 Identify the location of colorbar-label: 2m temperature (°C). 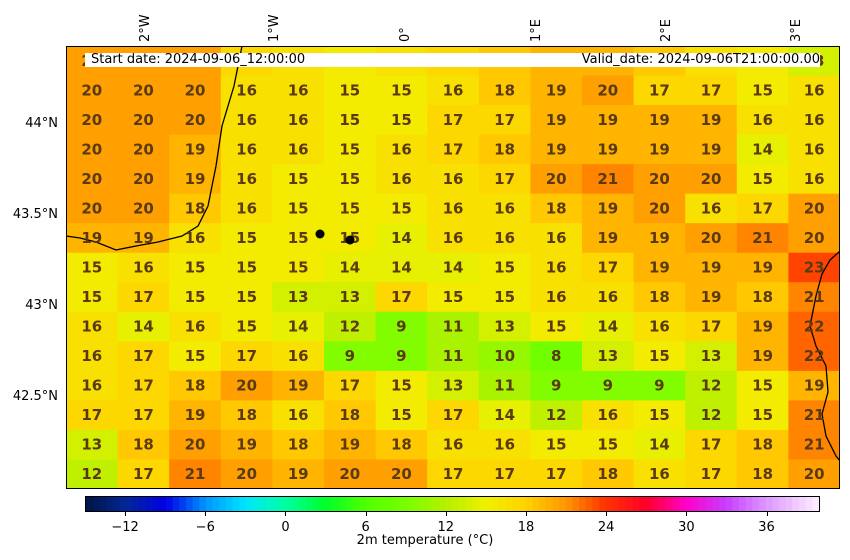
(425, 540).